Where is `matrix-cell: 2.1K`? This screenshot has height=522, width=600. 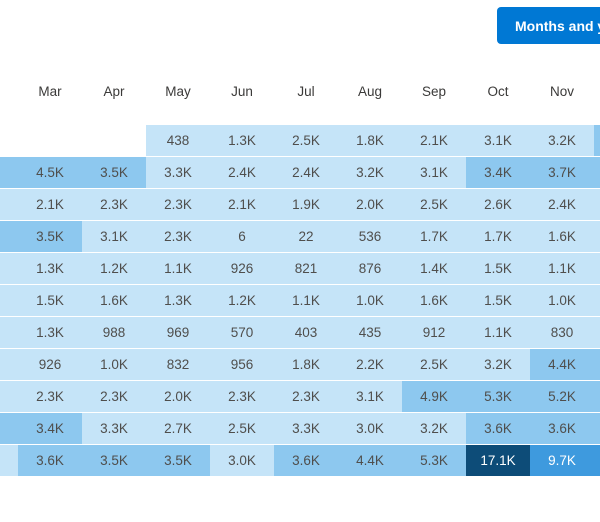
matrix-cell: 2.1K is located at coordinates (242, 205).